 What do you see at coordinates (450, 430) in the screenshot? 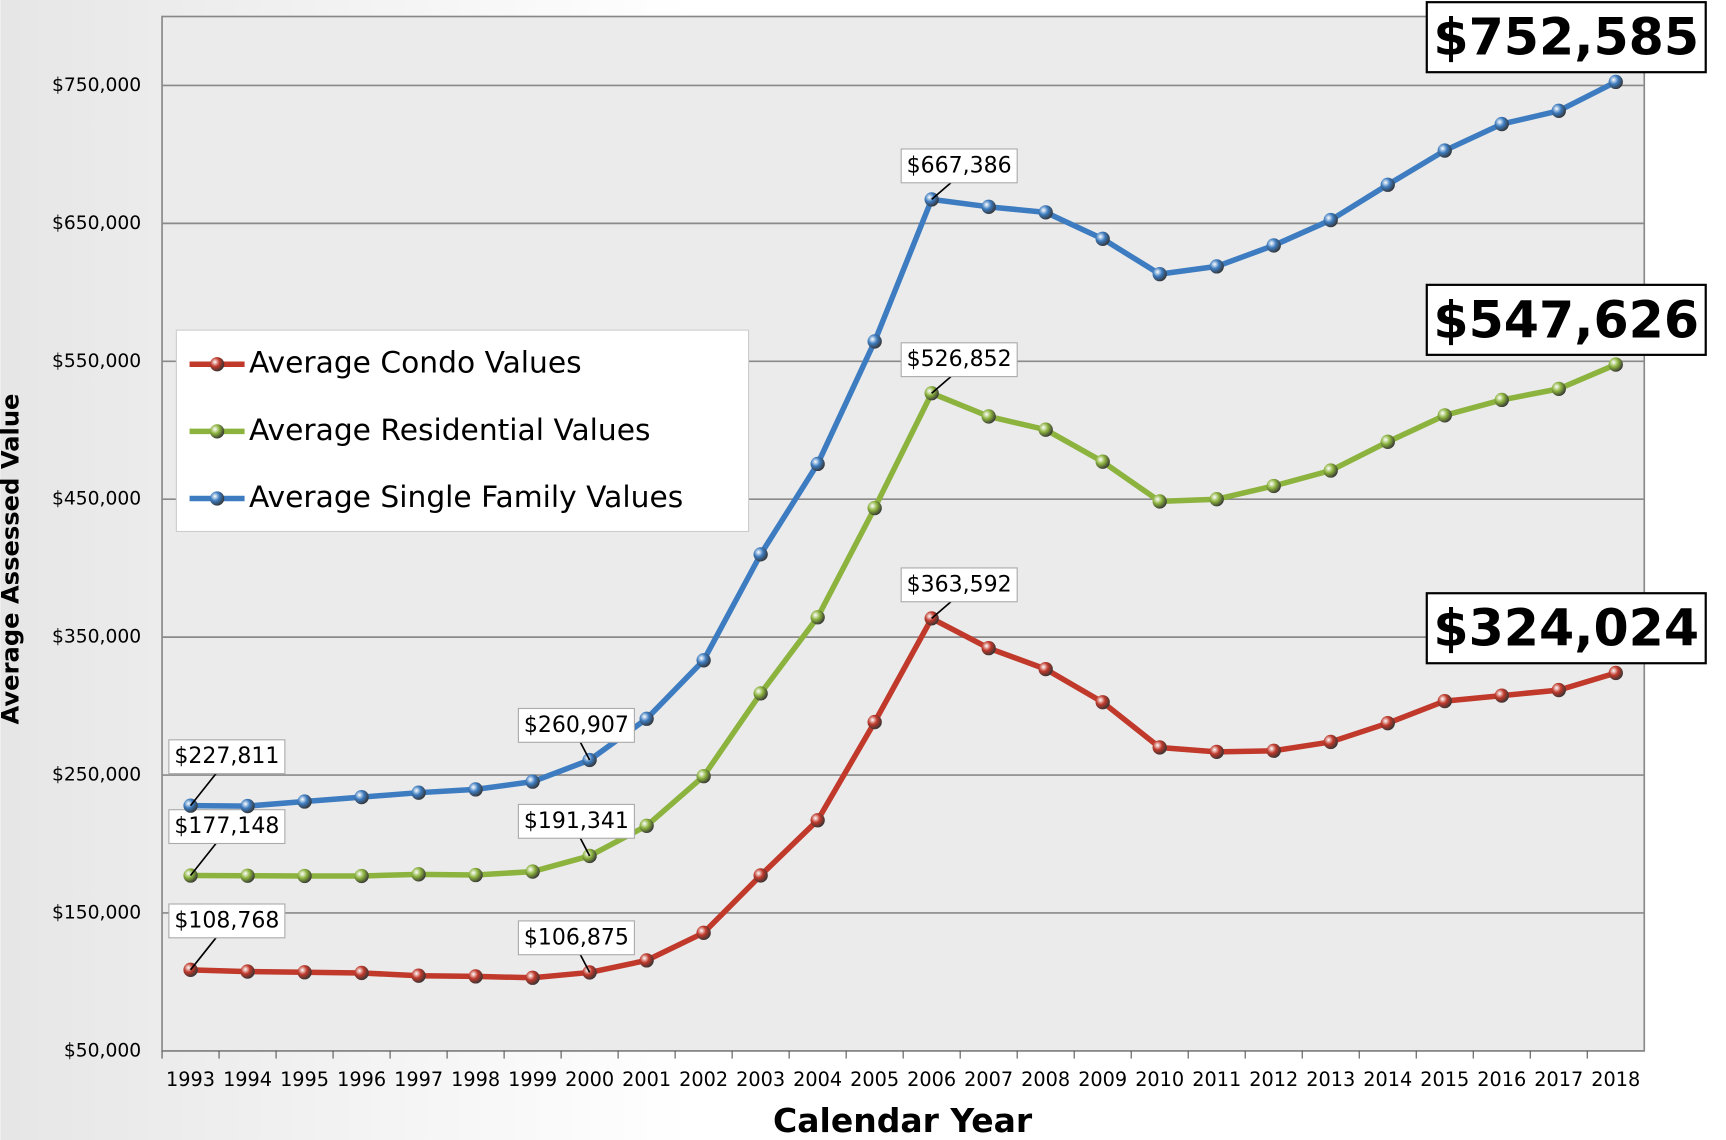
I see `legend-label: Average Residential Values` at bounding box center [450, 430].